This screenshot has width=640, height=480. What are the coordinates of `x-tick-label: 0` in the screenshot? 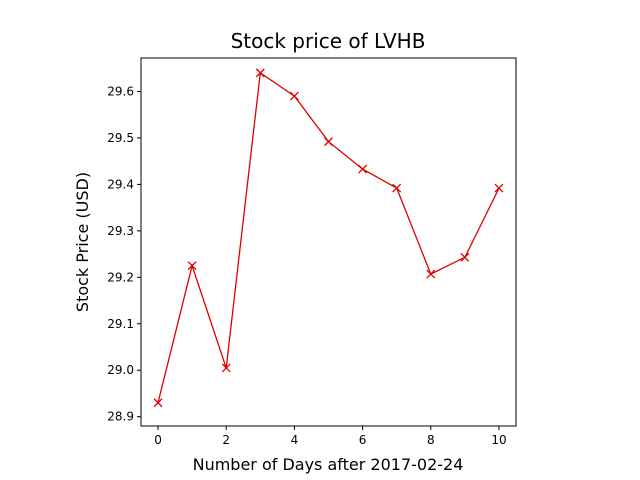 It's located at (158, 440).